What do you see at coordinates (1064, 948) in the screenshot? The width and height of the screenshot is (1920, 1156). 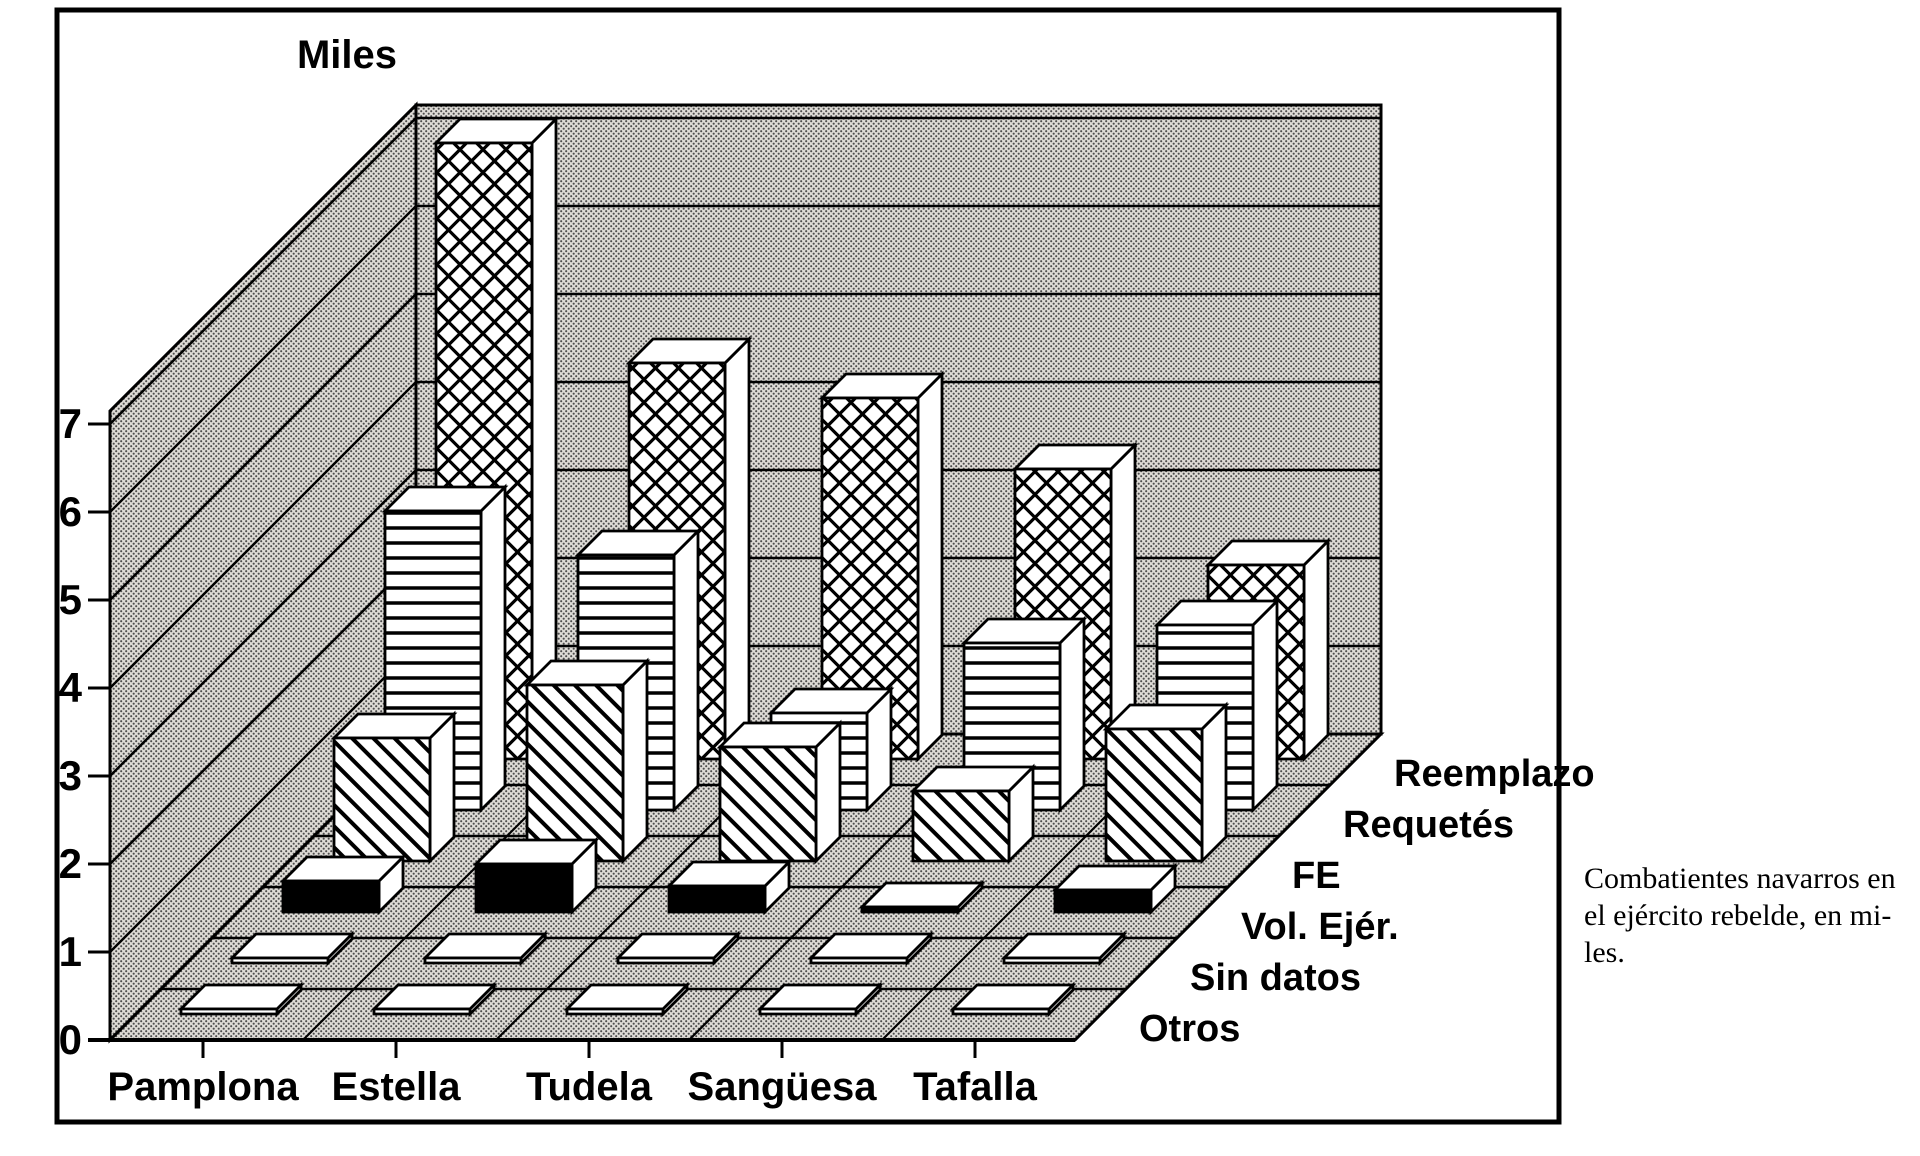 I see `bar-Sin datos-Tafalla` at bounding box center [1064, 948].